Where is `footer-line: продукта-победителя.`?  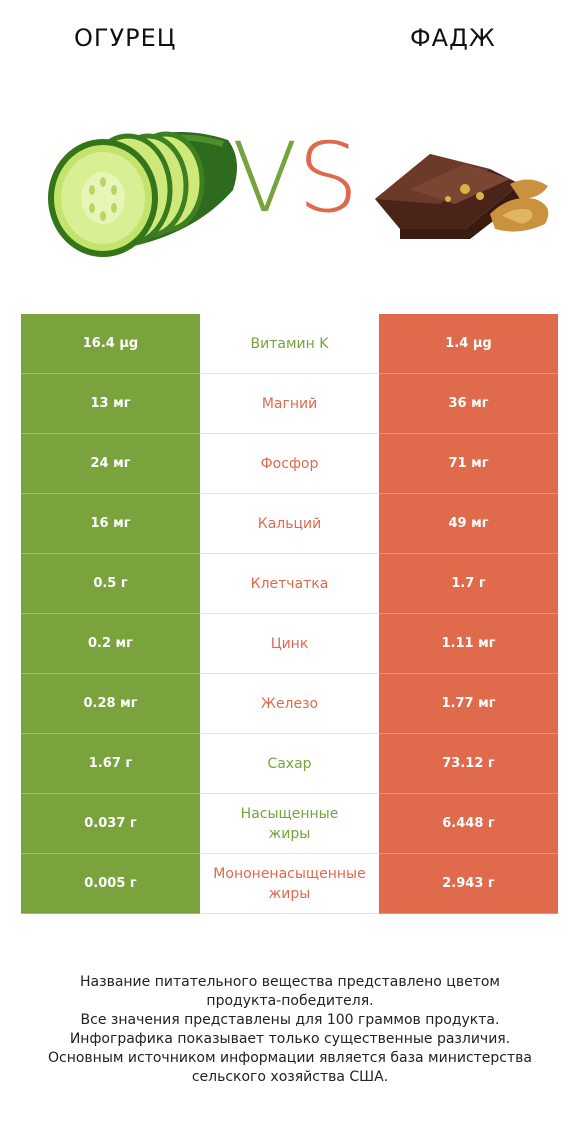 footer-line: продукта-победителя. is located at coordinates (290, 1001).